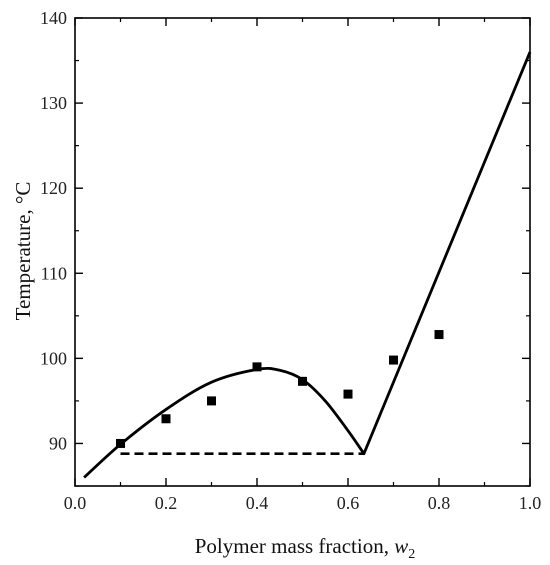 Image resolution: width=550 pixels, height=565 pixels. What do you see at coordinates (58, 443) in the screenshot?
I see `y-tick-label: 90` at bounding box center [58, 443].